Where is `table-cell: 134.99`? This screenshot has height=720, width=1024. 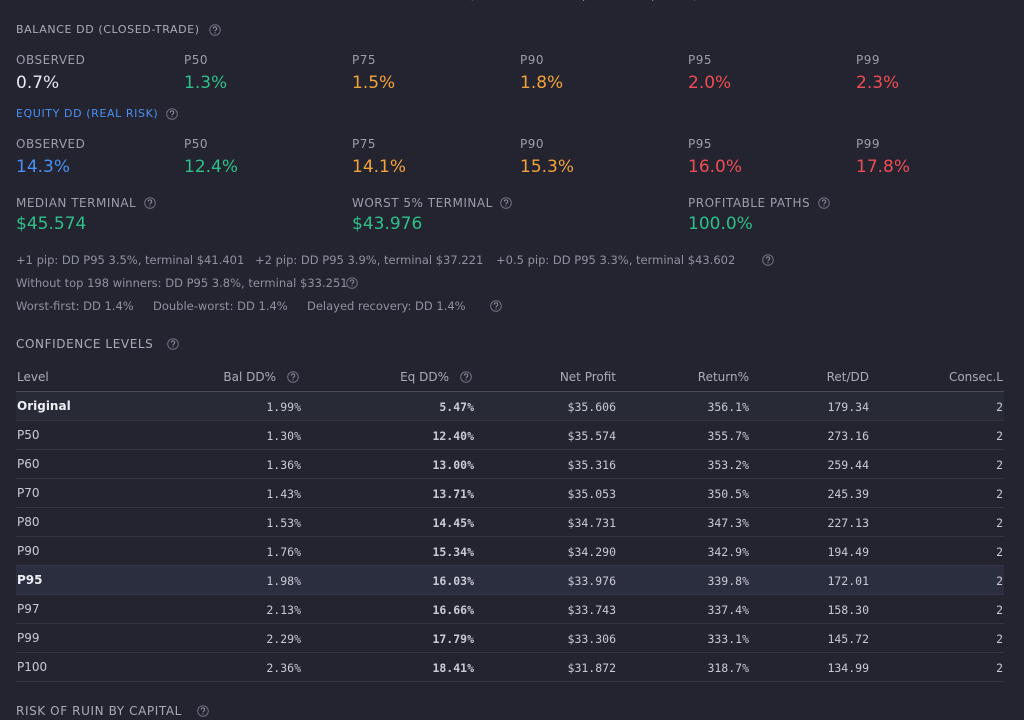
table-cell: 134.99 is located at coordinates (848, 668).